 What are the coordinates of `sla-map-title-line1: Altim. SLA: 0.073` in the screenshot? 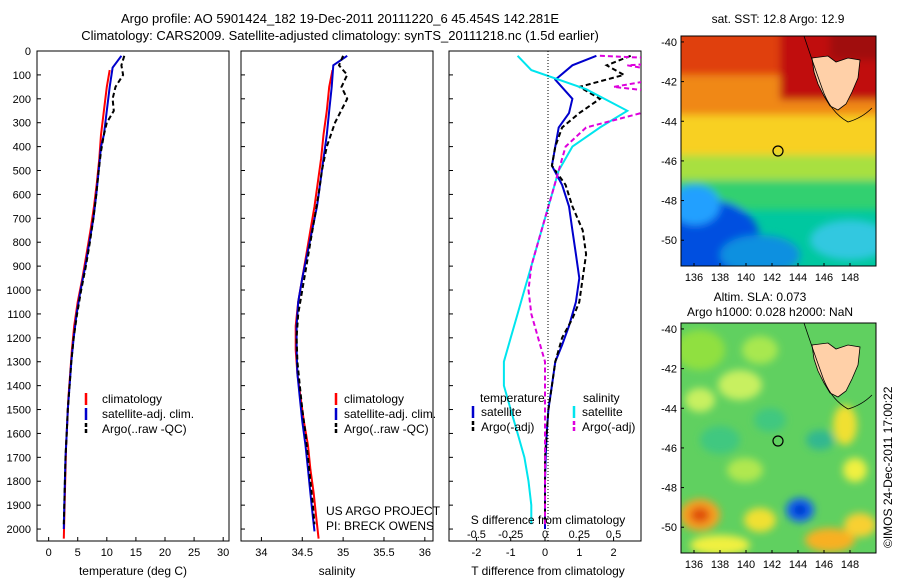 It's located at (760, 297).